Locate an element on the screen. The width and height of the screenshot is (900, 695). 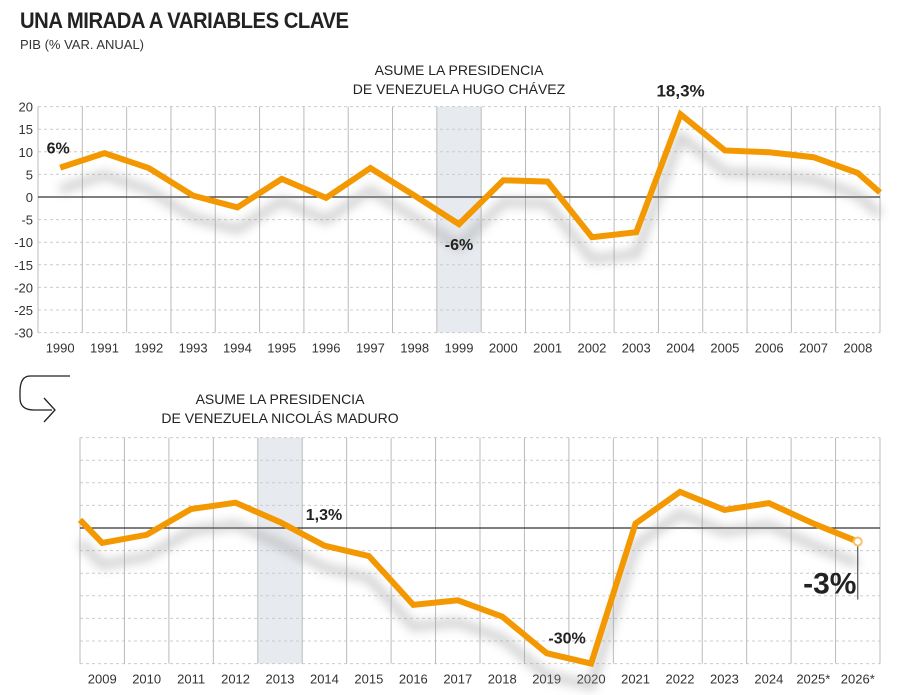
x-tick-label: 2024 is located at coordinates (768, 679).